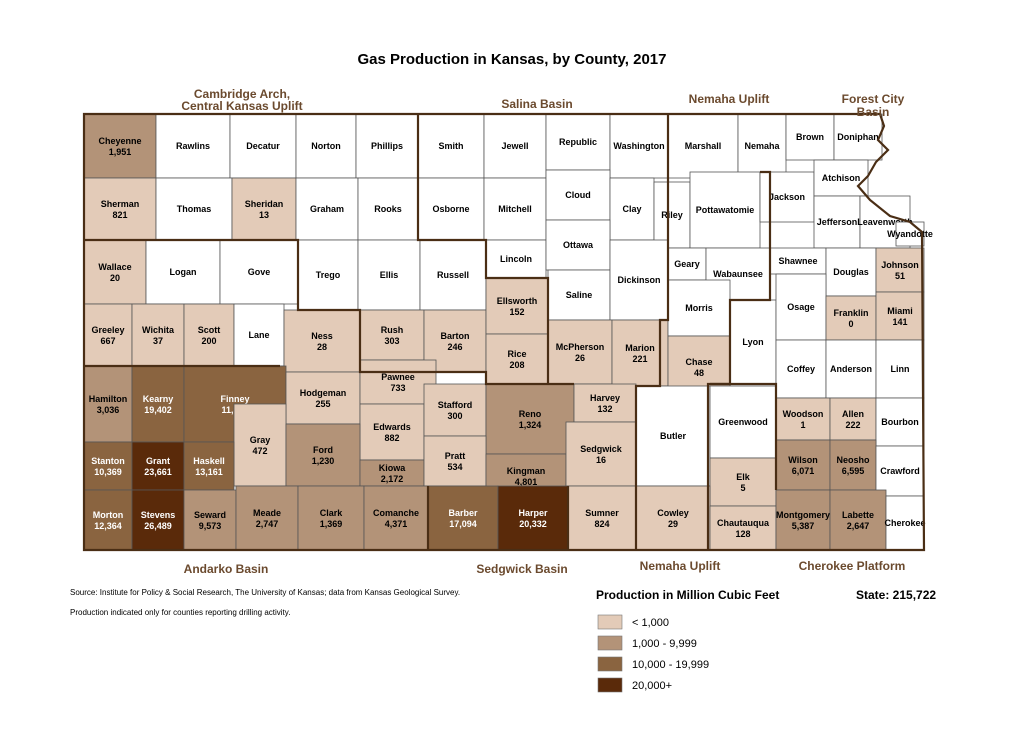 The height and width of the screenshot is (744, 1024). What do you see at coordinates (119, 215) in the screenshot?
I see `county-value-sherman: 821` at bounding box center [119, 215].